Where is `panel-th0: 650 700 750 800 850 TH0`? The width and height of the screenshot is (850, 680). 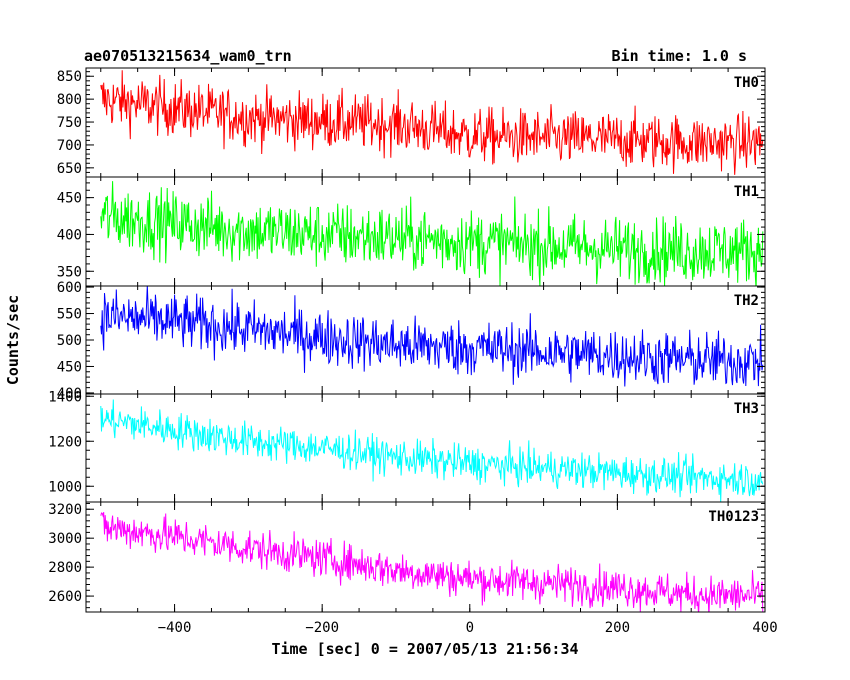 panel-th0: 650 700 750 800 850 TH0 is located at coordinates (411, 122).